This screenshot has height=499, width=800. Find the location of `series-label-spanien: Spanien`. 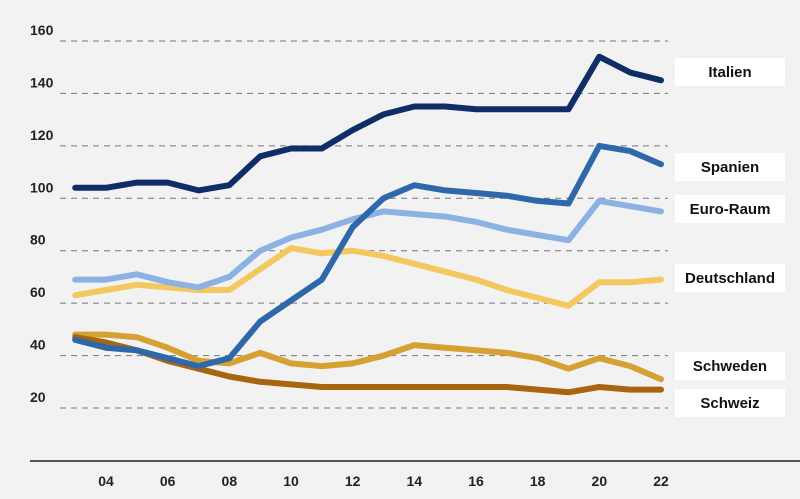

series-label-spanien: Spanien is located at coordinates (730, 167).